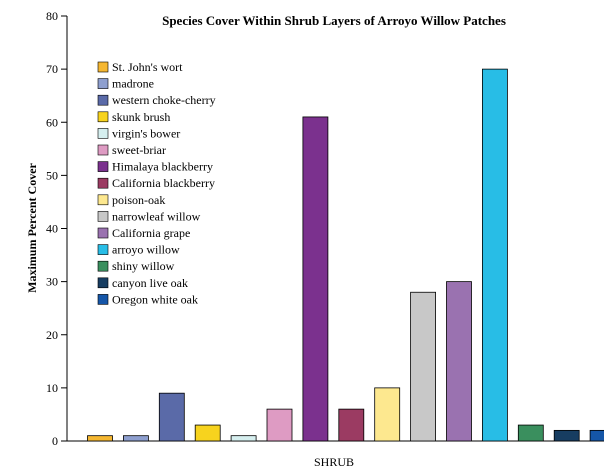 The height and width of the screenshot is (474, 604). Describe the element at coordinates (55, 441) in the screenshot. I see `y-tick-label: 0` at that location.